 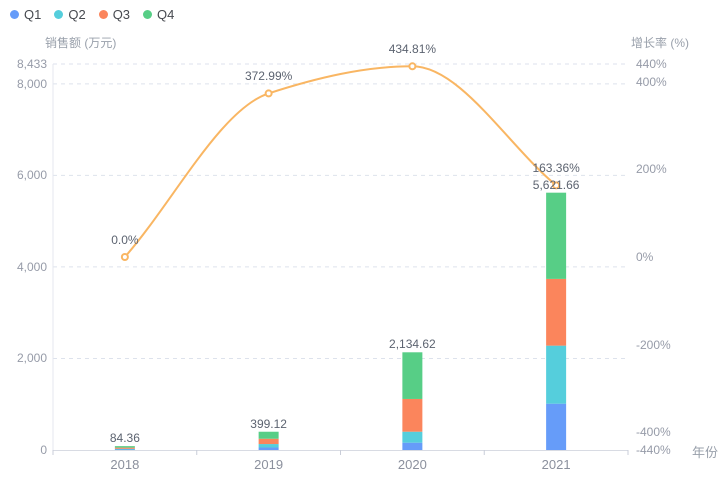 I want to click on bar-q4-2021, so click(x=556, y=235).